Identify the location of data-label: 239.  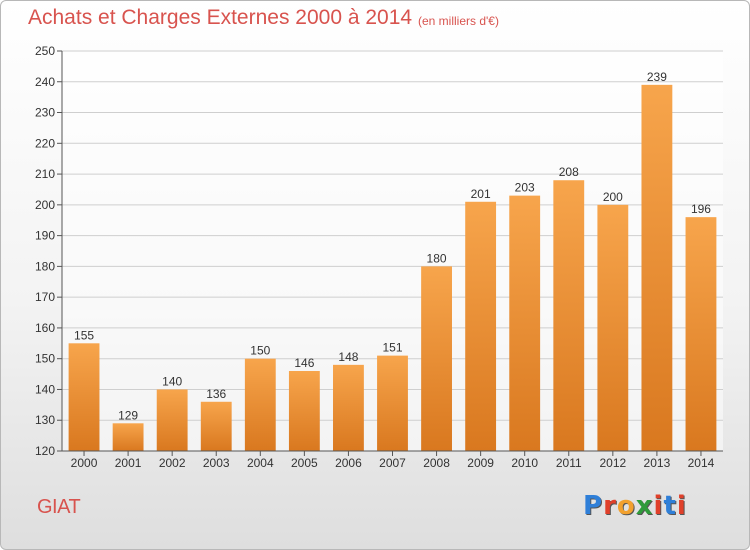
(657, 77).